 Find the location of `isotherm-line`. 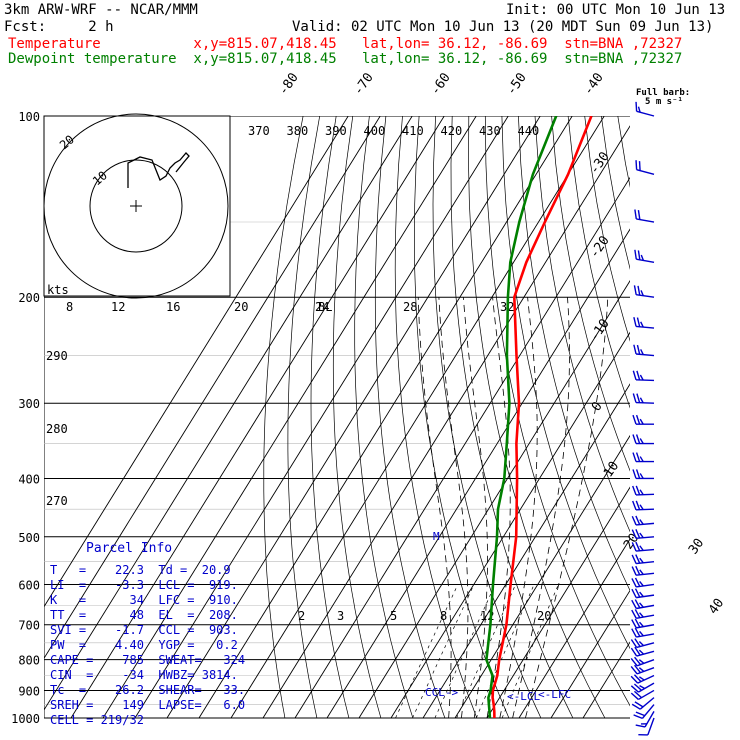

isotherm-line is located at coordinates (558, 602).